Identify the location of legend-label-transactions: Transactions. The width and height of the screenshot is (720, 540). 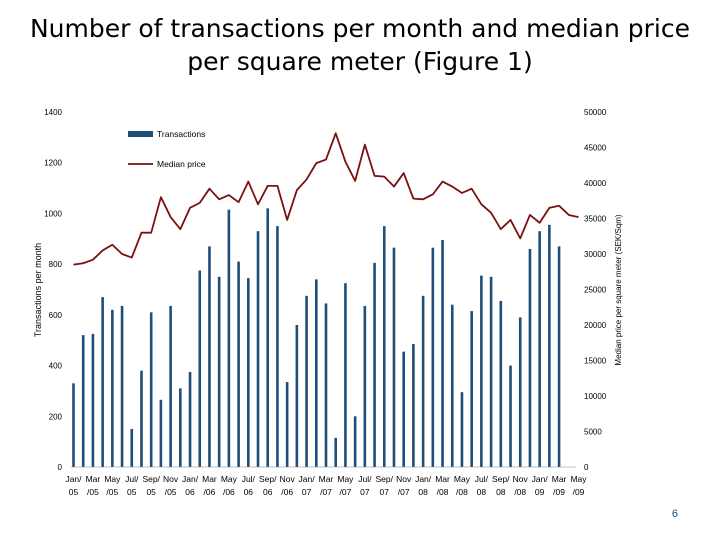
(181, 134).